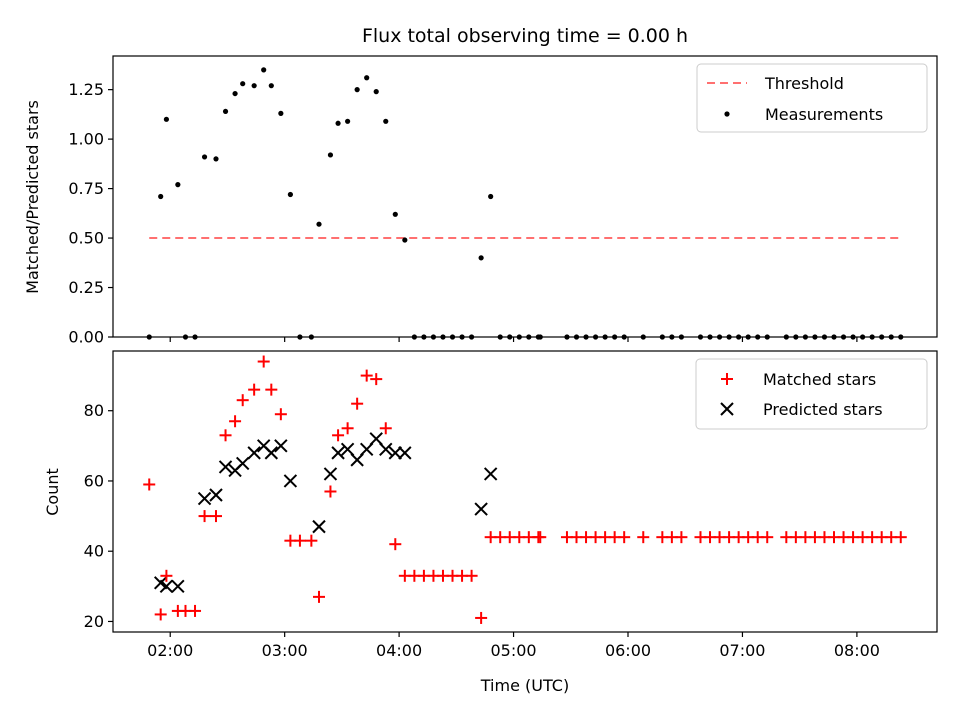 The image size is (960, 720). Describe the element at coordinates (86, 89) in the screenshot. I see `top-y-tick-label: 1.25` at that location.